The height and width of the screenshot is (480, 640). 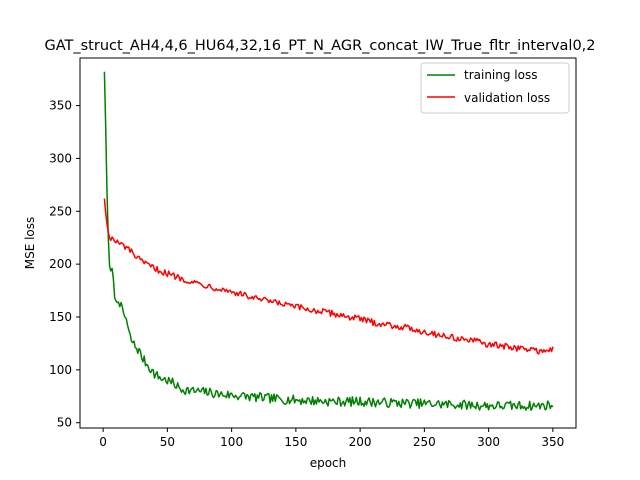 What do you see at coordinates (60, 158) in the screenshot?
I see `y-tick-label: 300` at bounding box center [60, 158].